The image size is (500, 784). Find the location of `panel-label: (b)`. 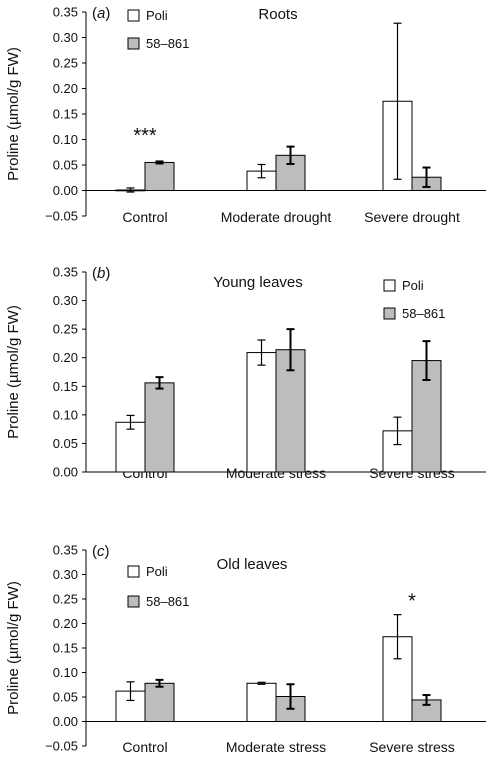

panel-label: (b) is located at coordinates (101, 273).